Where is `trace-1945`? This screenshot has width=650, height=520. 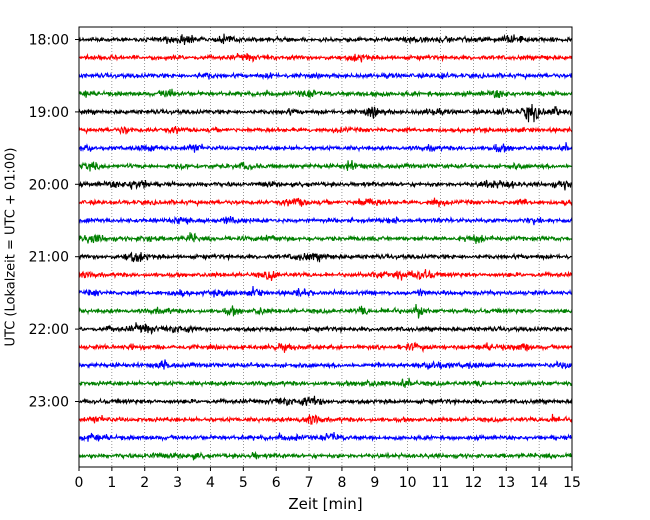
trace-1945 is located at coordinates (325, 166).